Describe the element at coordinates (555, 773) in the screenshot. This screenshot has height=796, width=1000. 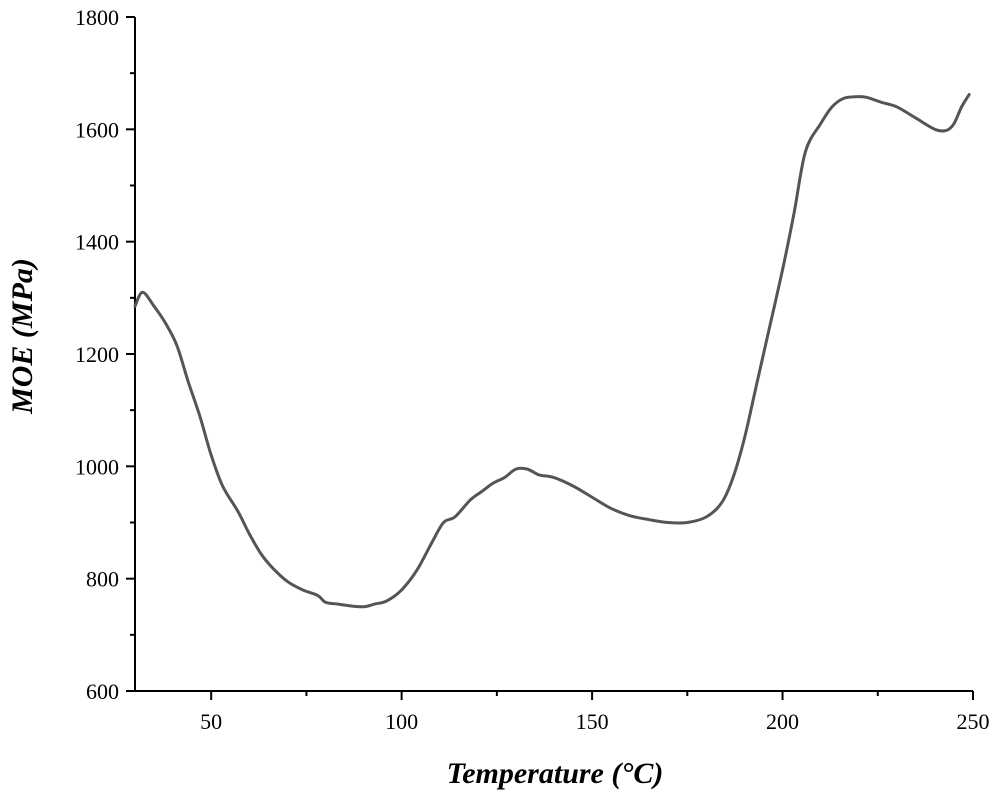
I see `x-axis-title: Temperature (°C)` at that location.